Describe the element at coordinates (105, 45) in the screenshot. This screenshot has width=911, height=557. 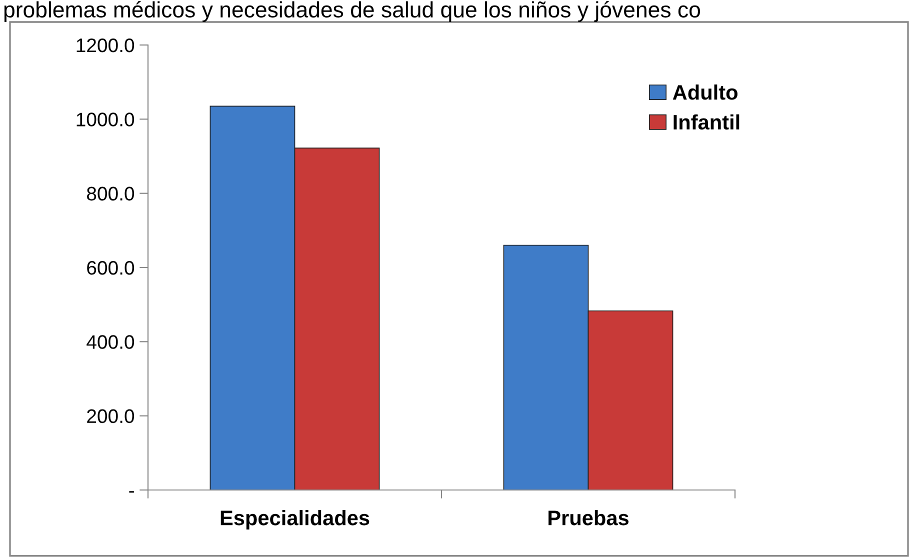
I see `y-tick-label: 1200.0` at that location.